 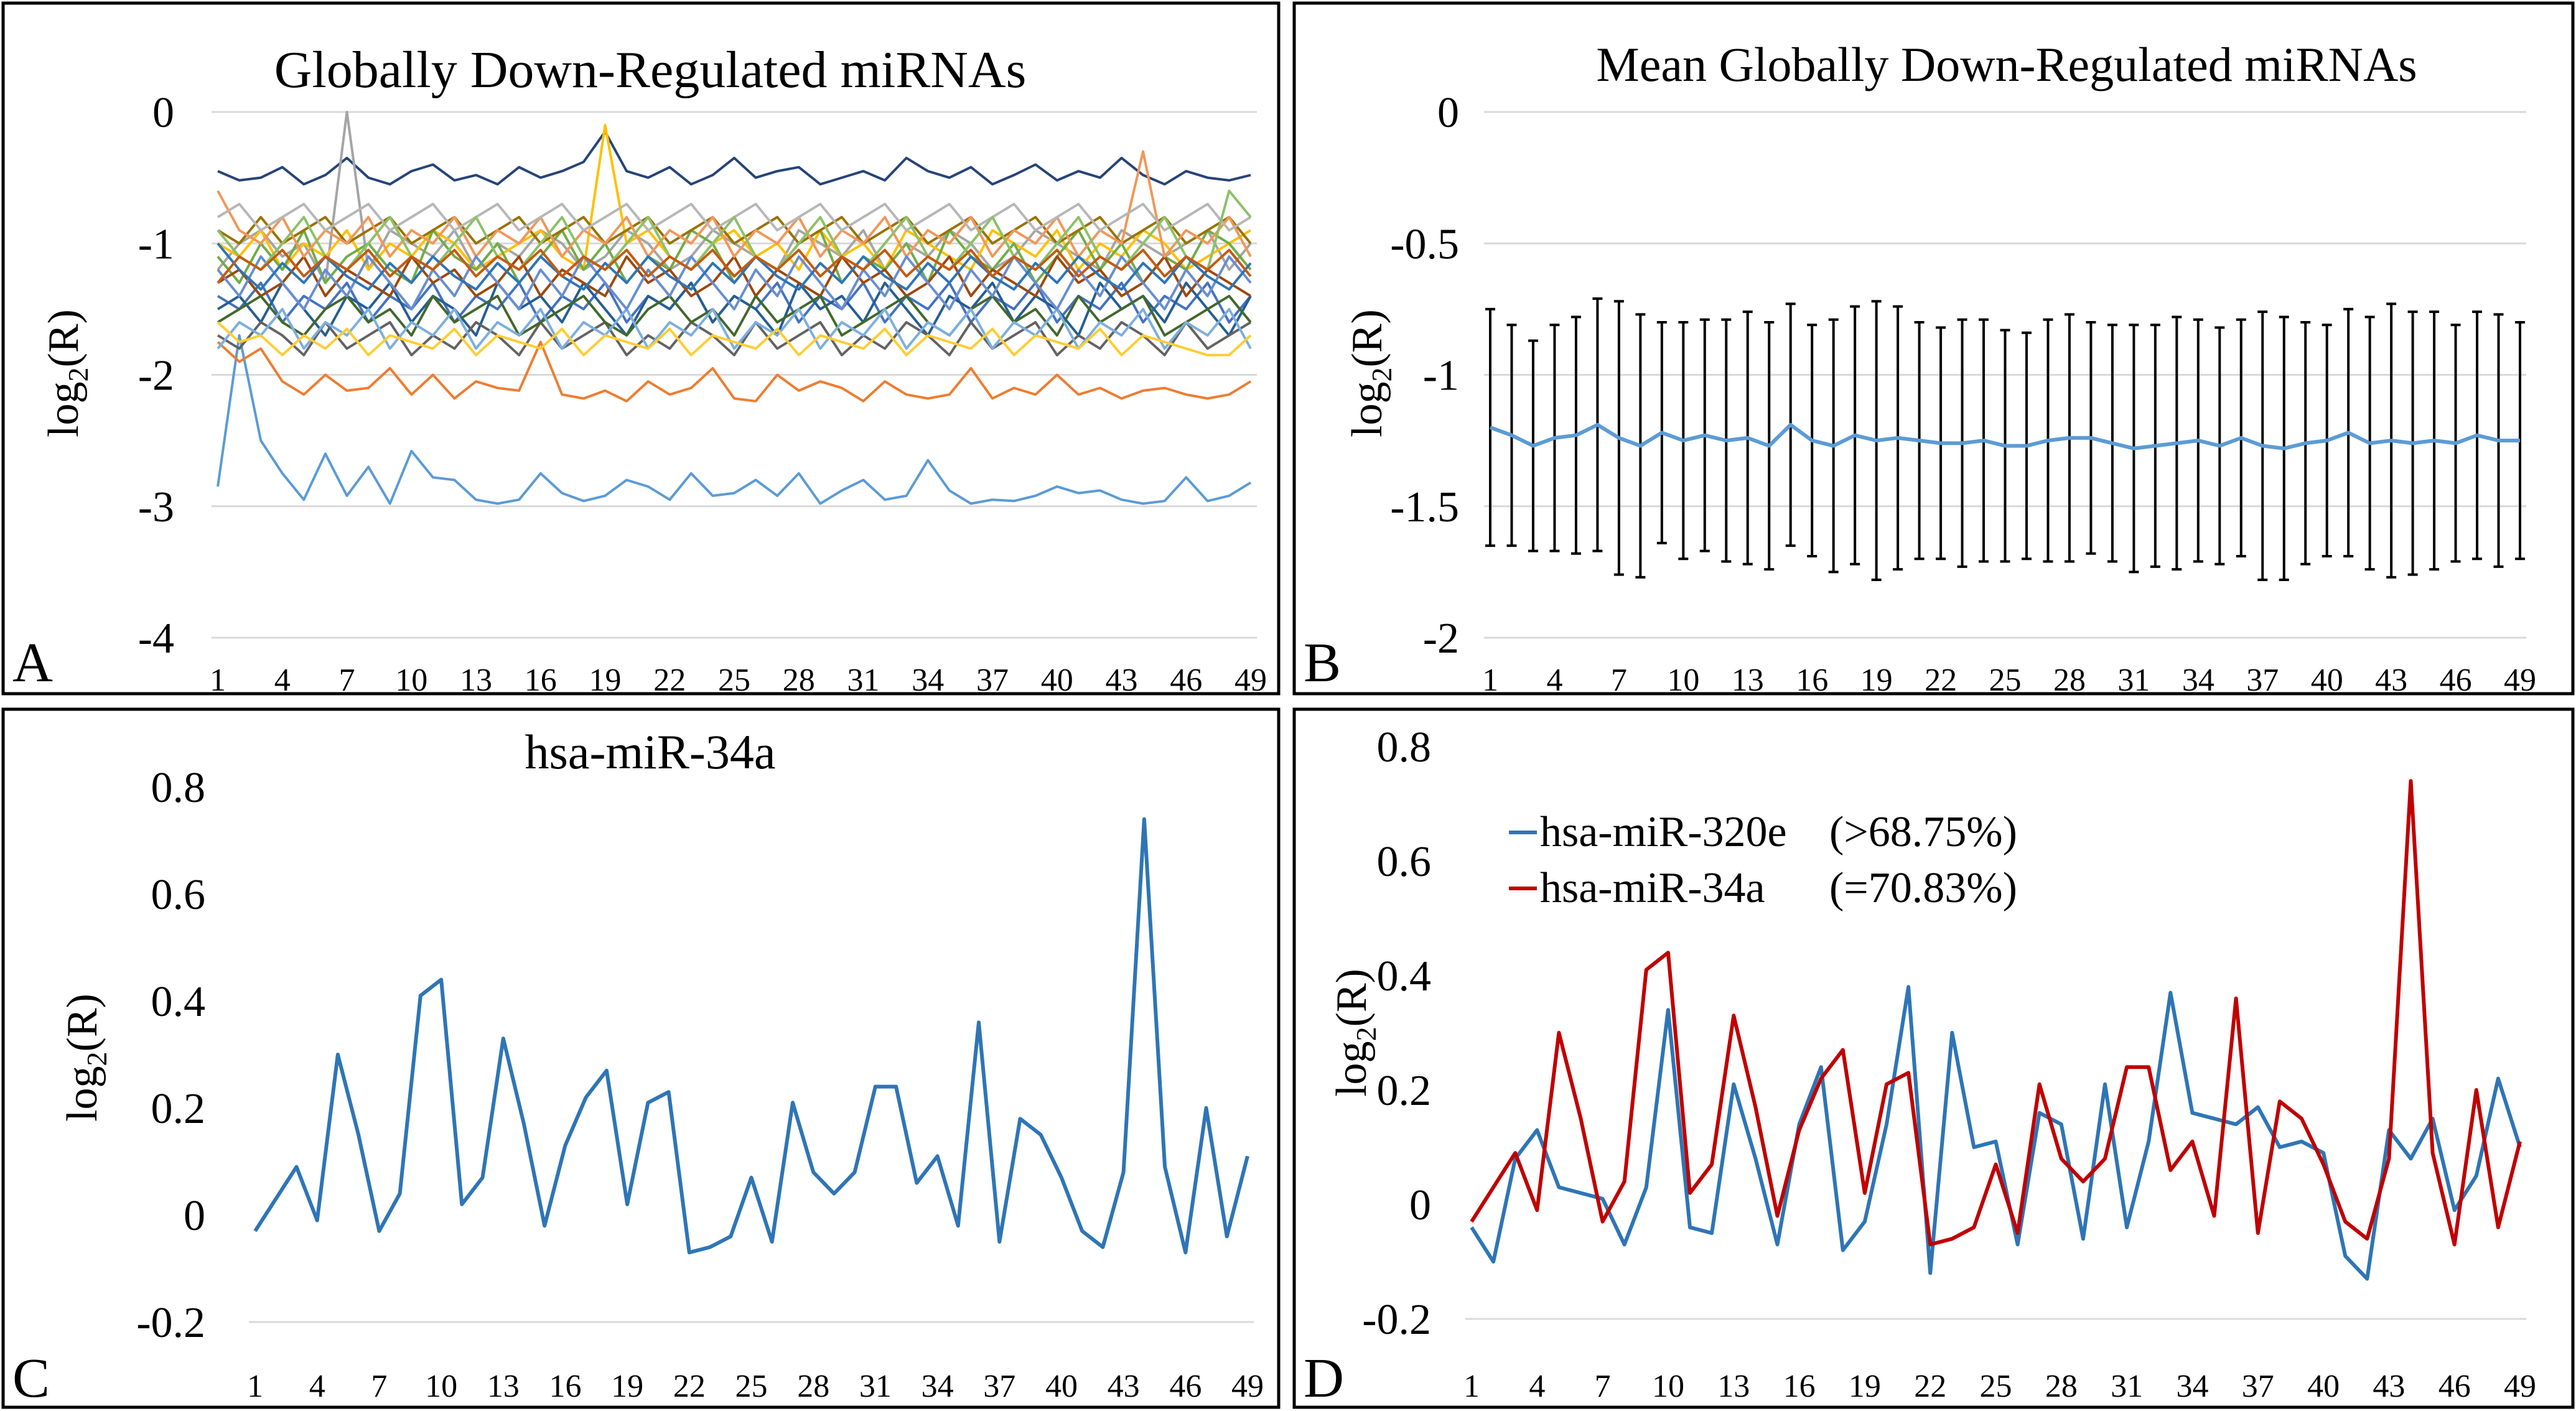 What do you see at coordinates (1057, 680) in the screenshot?
I see `panel-a-x-tick-label: 40` at bounding box center [1057, 680].